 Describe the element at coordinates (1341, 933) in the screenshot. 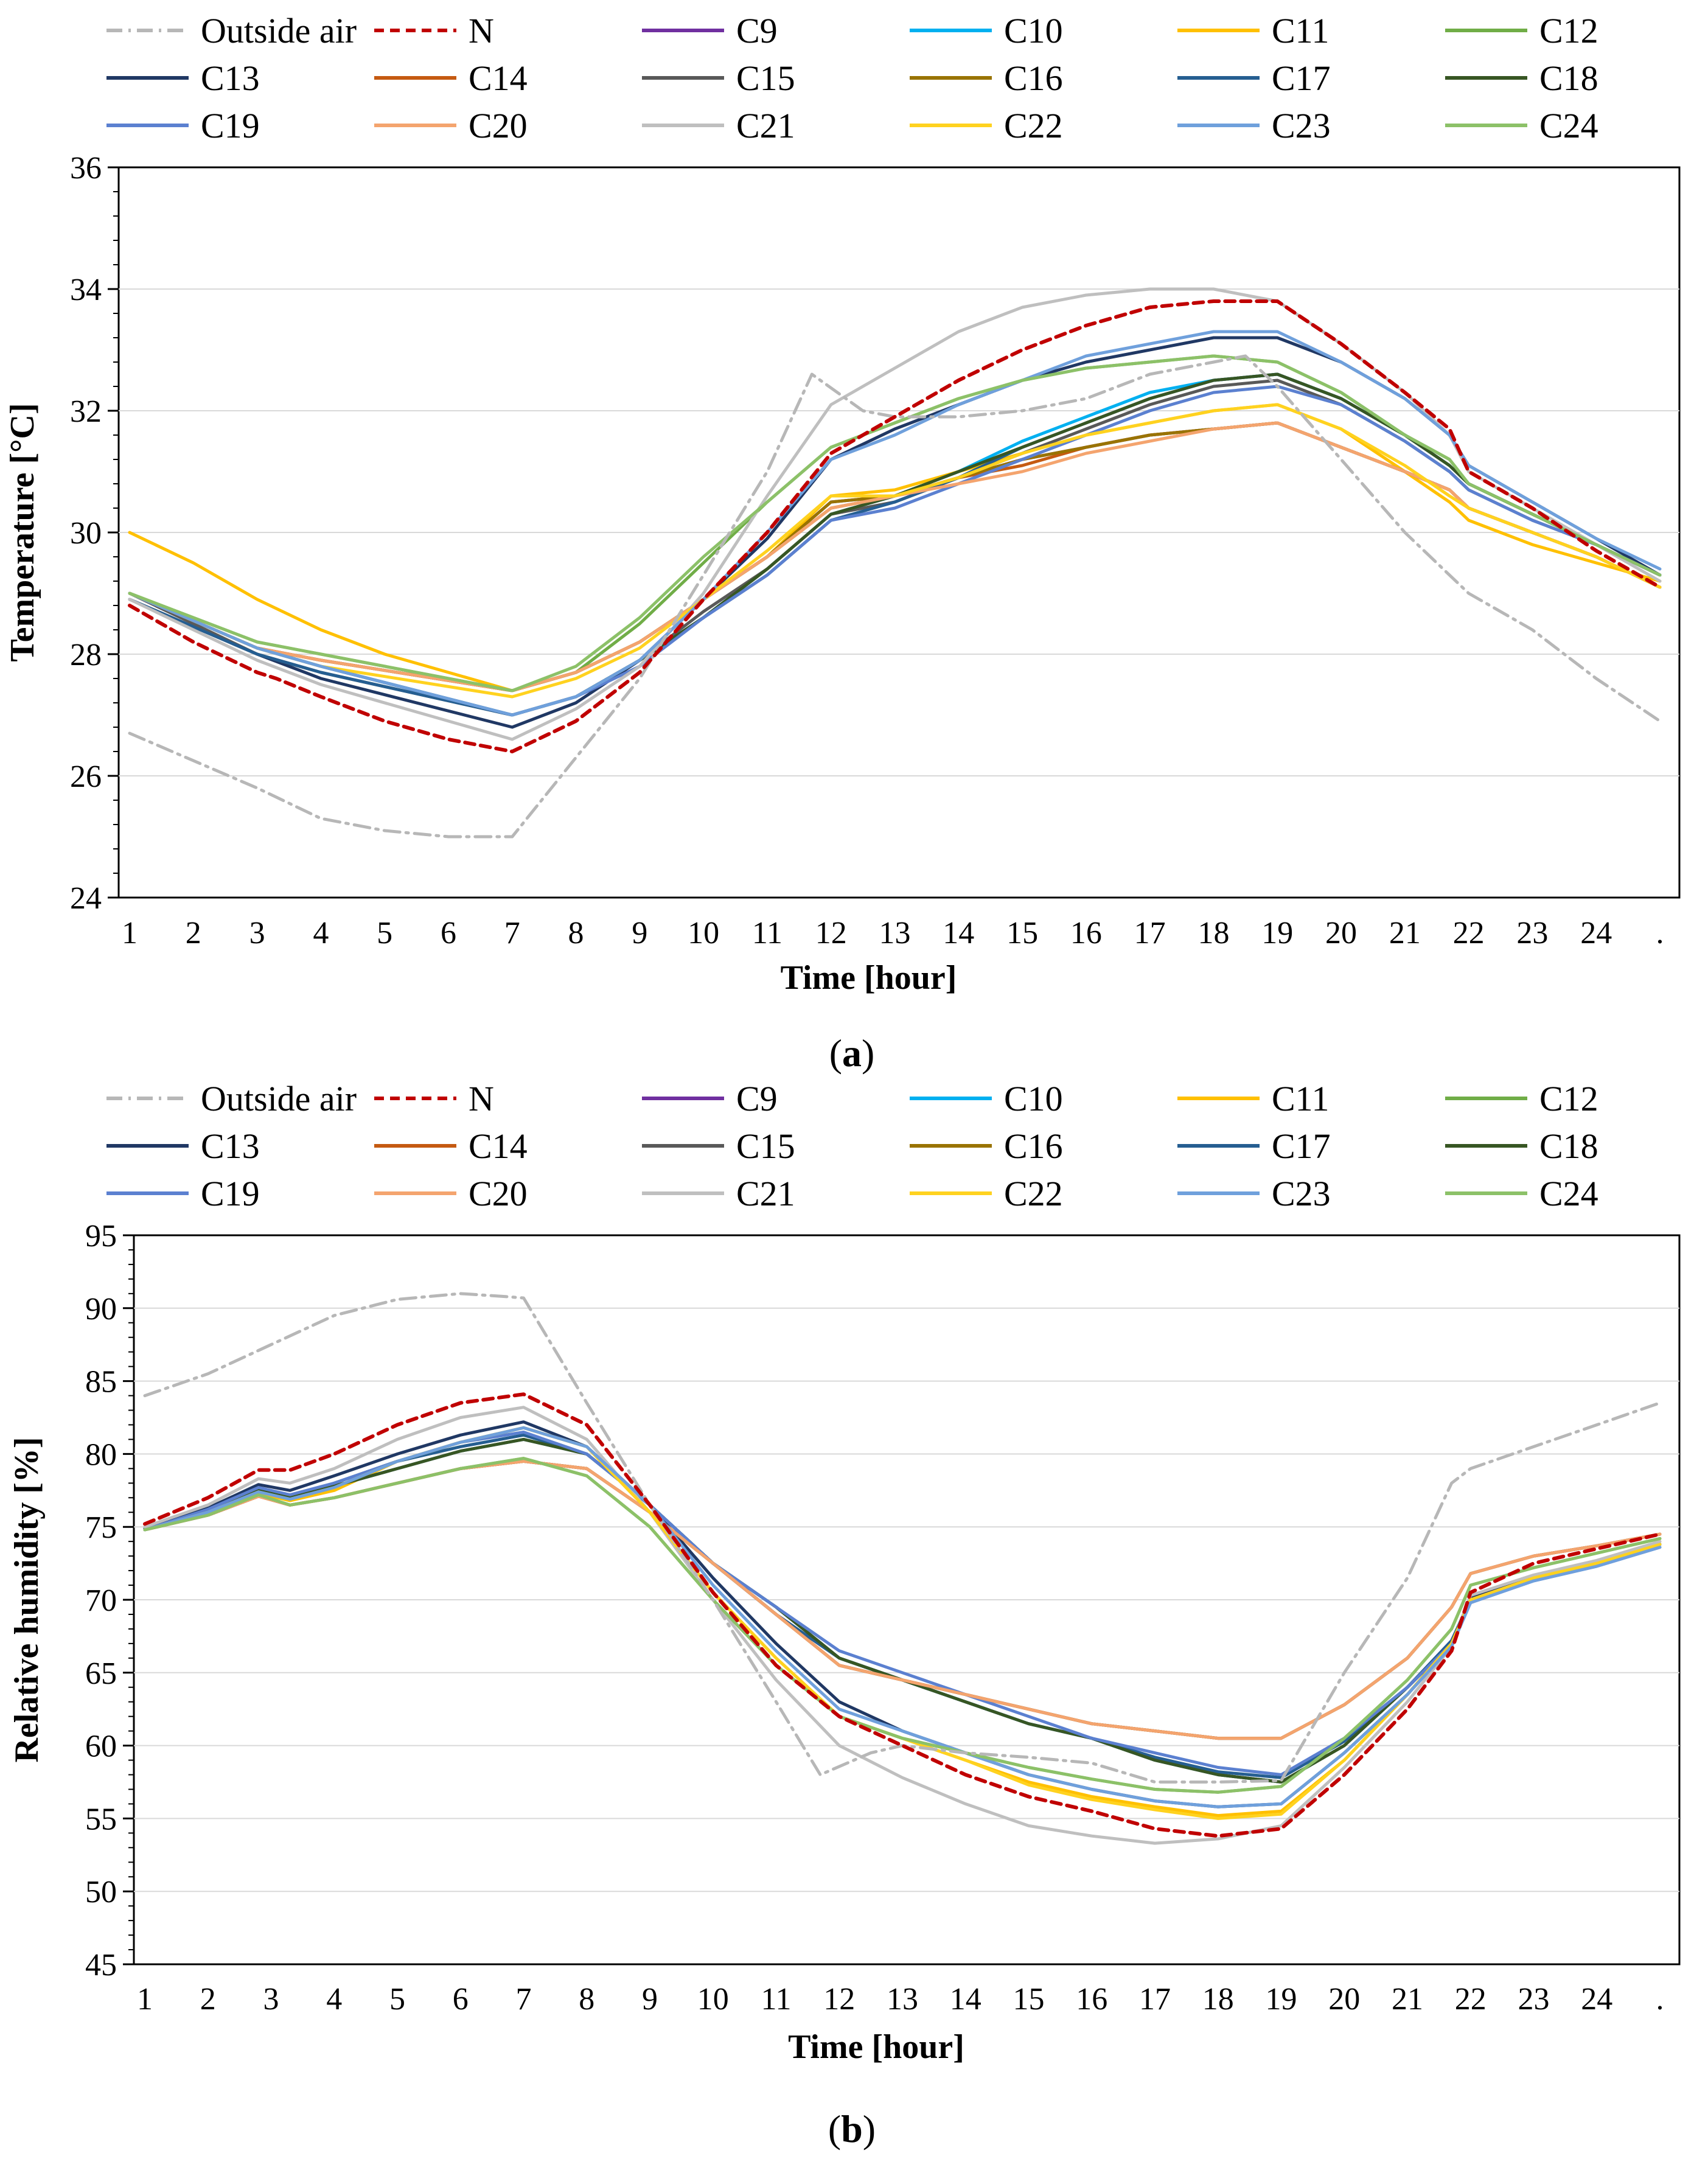

I see `panel-a-x-tick-label-20: 20` at that location.